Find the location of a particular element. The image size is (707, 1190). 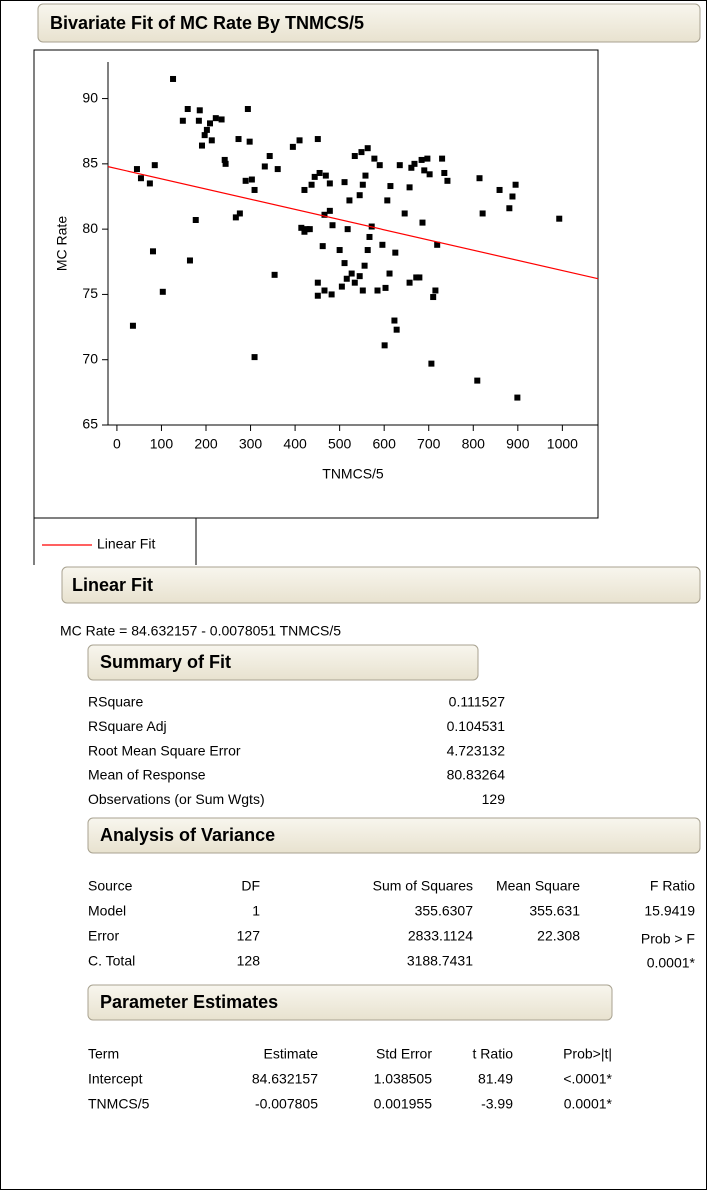

prob-f-label: Prob > F is located at coordinates (668, 939).